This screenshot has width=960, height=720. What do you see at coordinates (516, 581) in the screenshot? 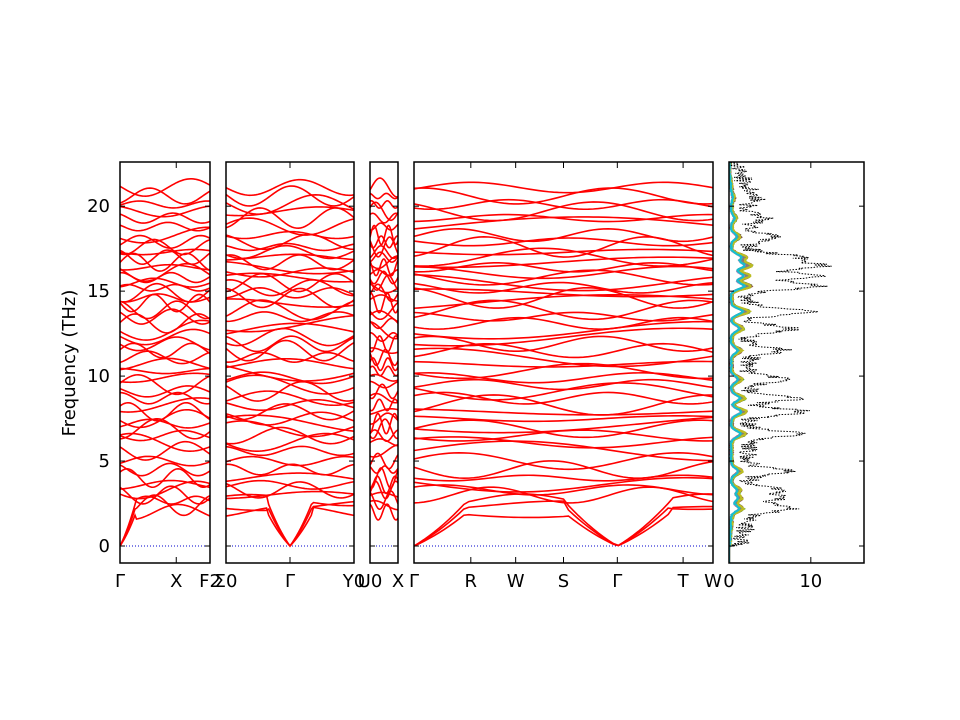
I see `kpoint-label: W` at bounding box center [516, 581].